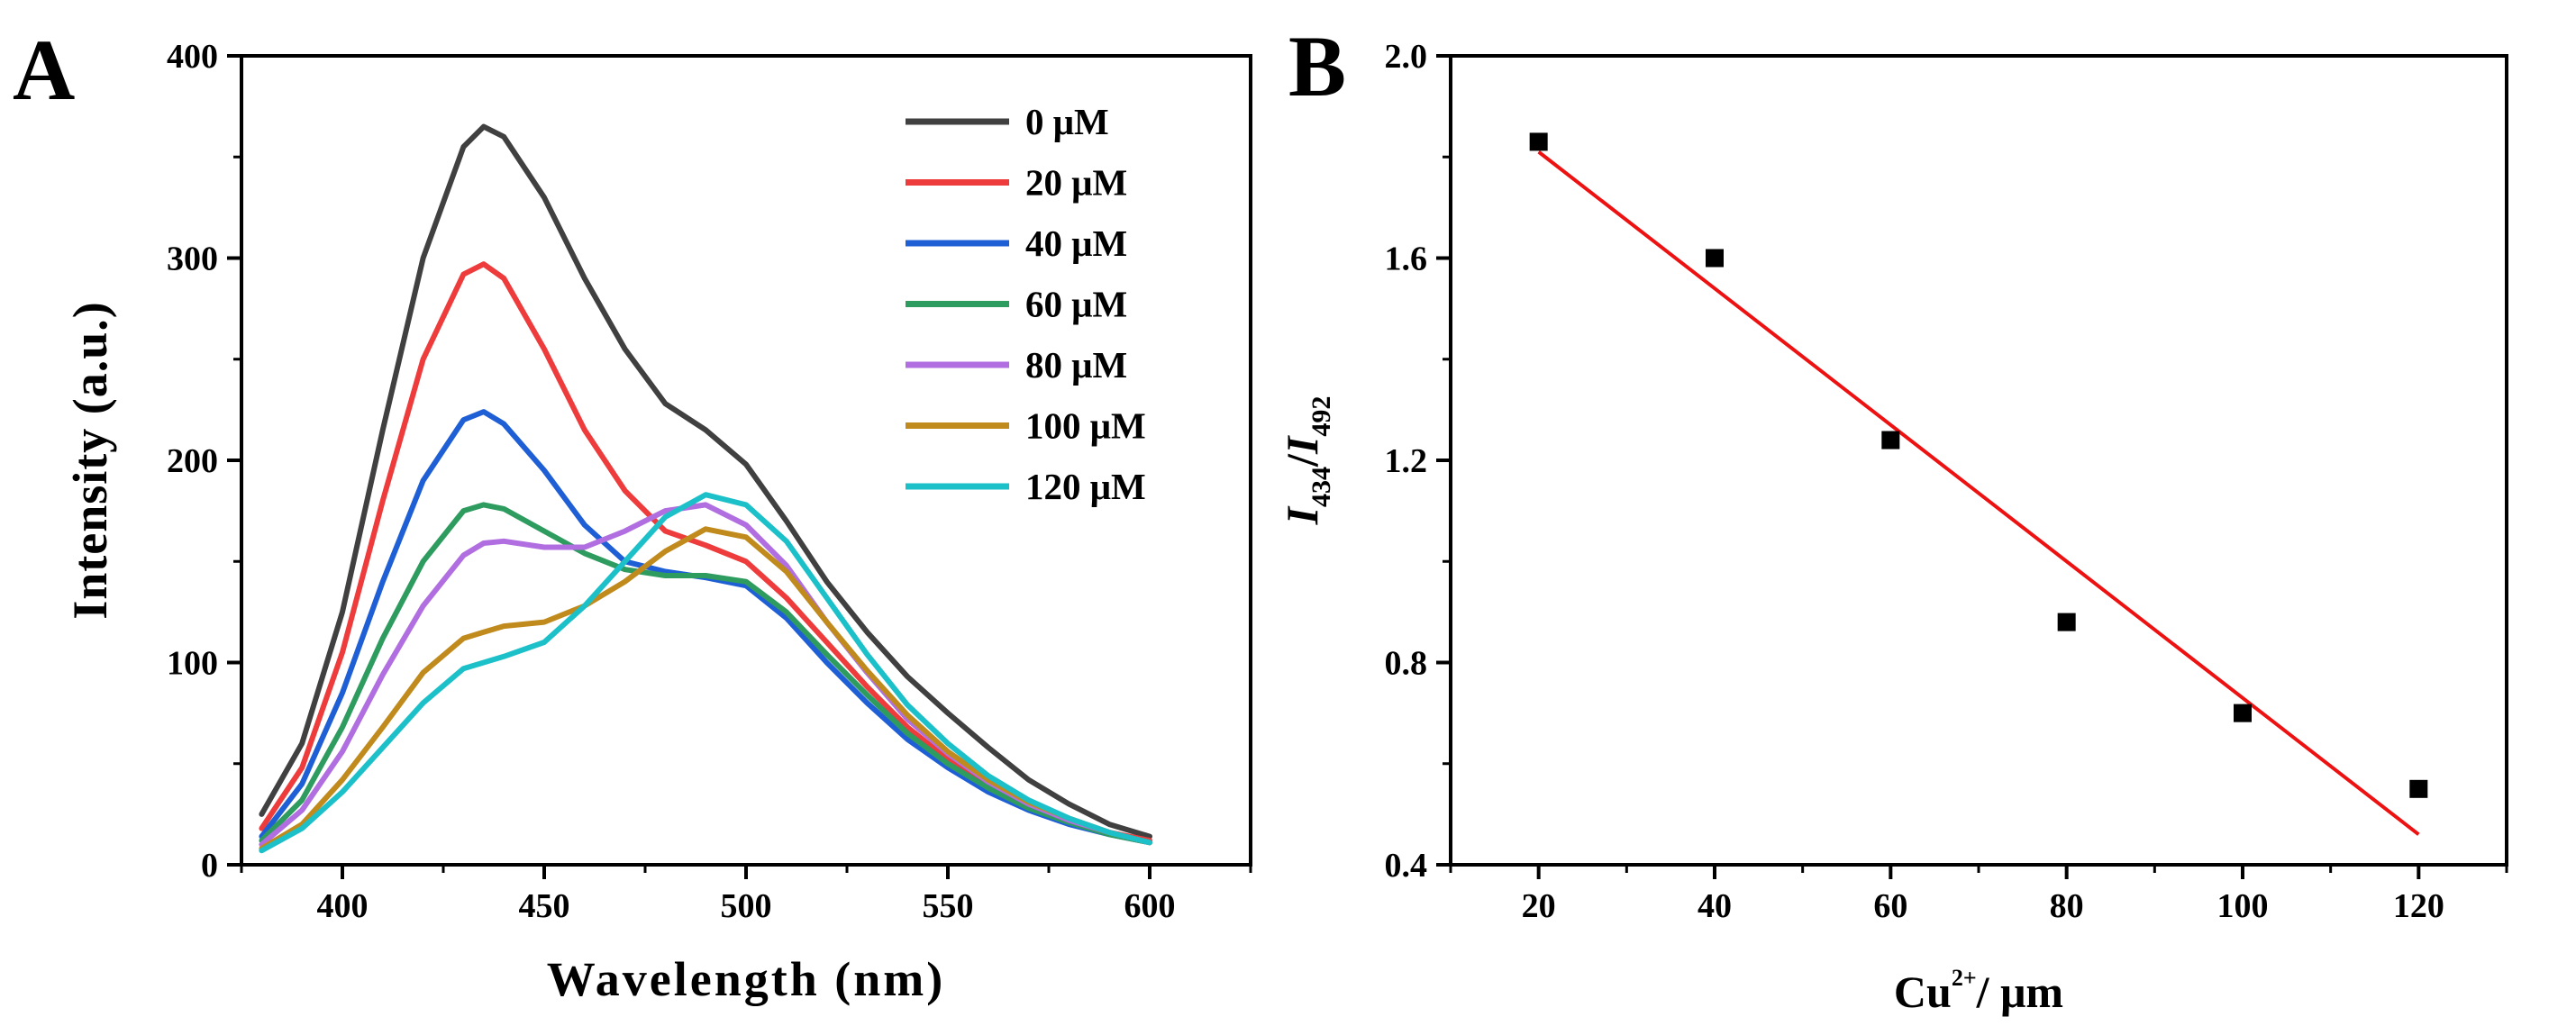 This screenshot has width=2576, height=1026. Describe the element at coordinates (1302, 445) in the screenshot. I see `y-axis-title-i2: I` at that location.